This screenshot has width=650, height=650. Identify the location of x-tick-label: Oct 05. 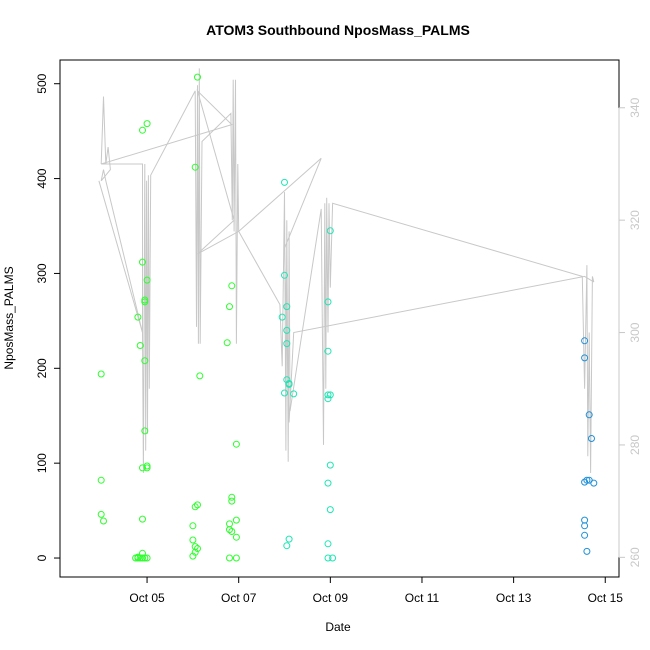
(147, 598).